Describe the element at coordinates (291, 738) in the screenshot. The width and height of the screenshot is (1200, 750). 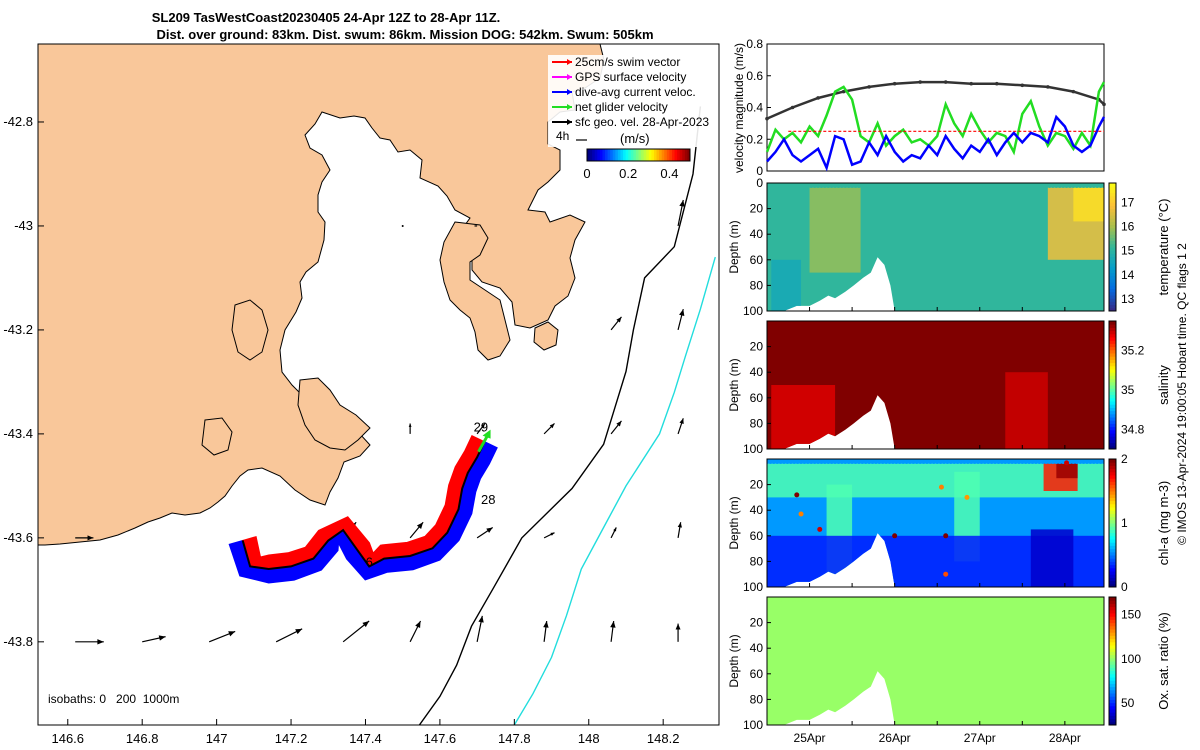
I see `map-x-tick-label: 147.2` at that location.